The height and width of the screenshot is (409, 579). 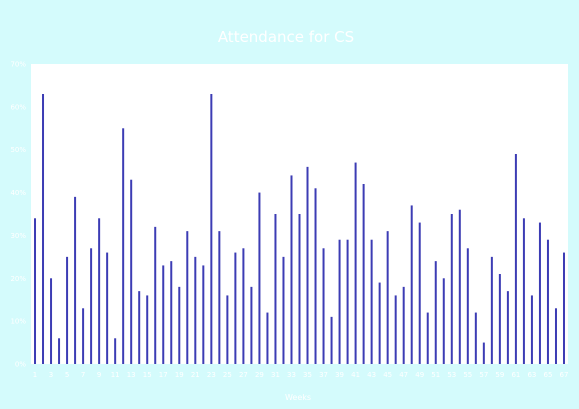 I want to click on x-tick-label: 61, so click(x=515, y=375).